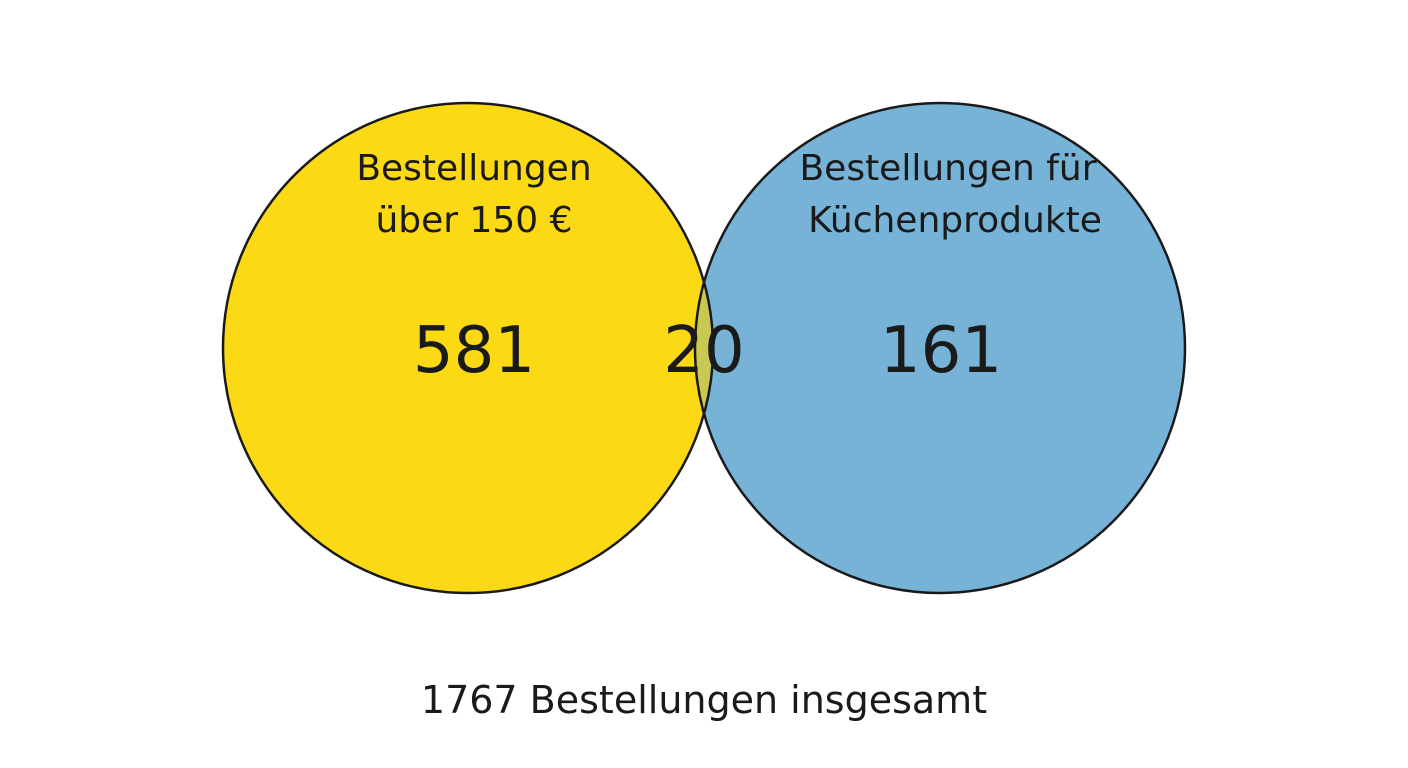 The width and height of the screenshot is (1408, 768). I want to click on left-only-count: 581, so click(474, 351).